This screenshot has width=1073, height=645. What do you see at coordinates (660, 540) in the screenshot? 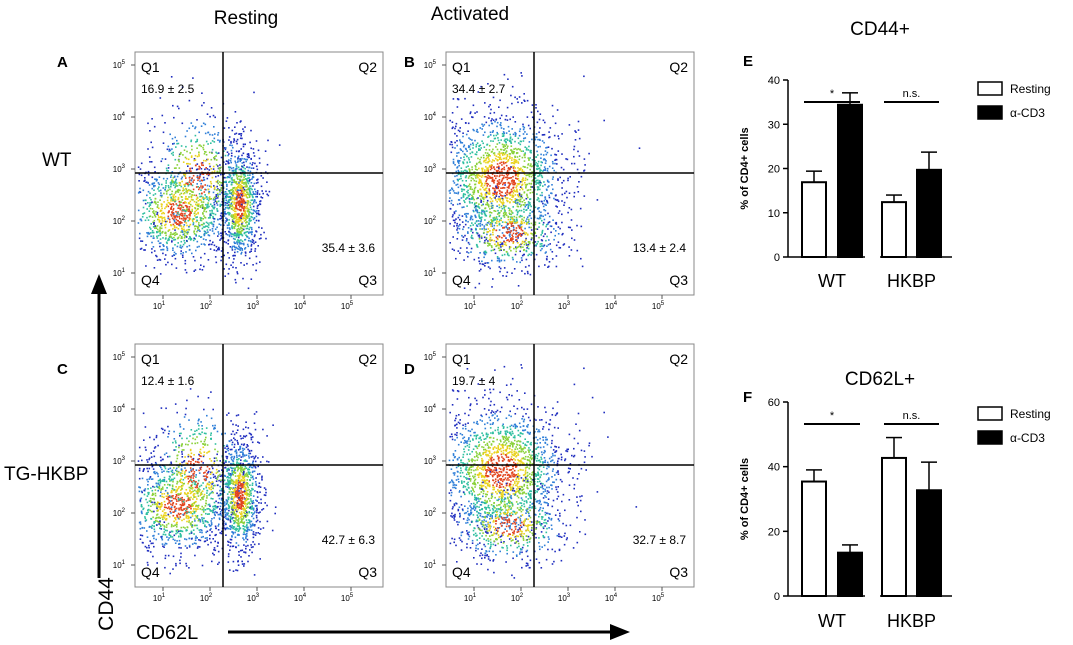
I see `q3-percentage: 32.7 ± 8.7` at bounding box center [660, 540].